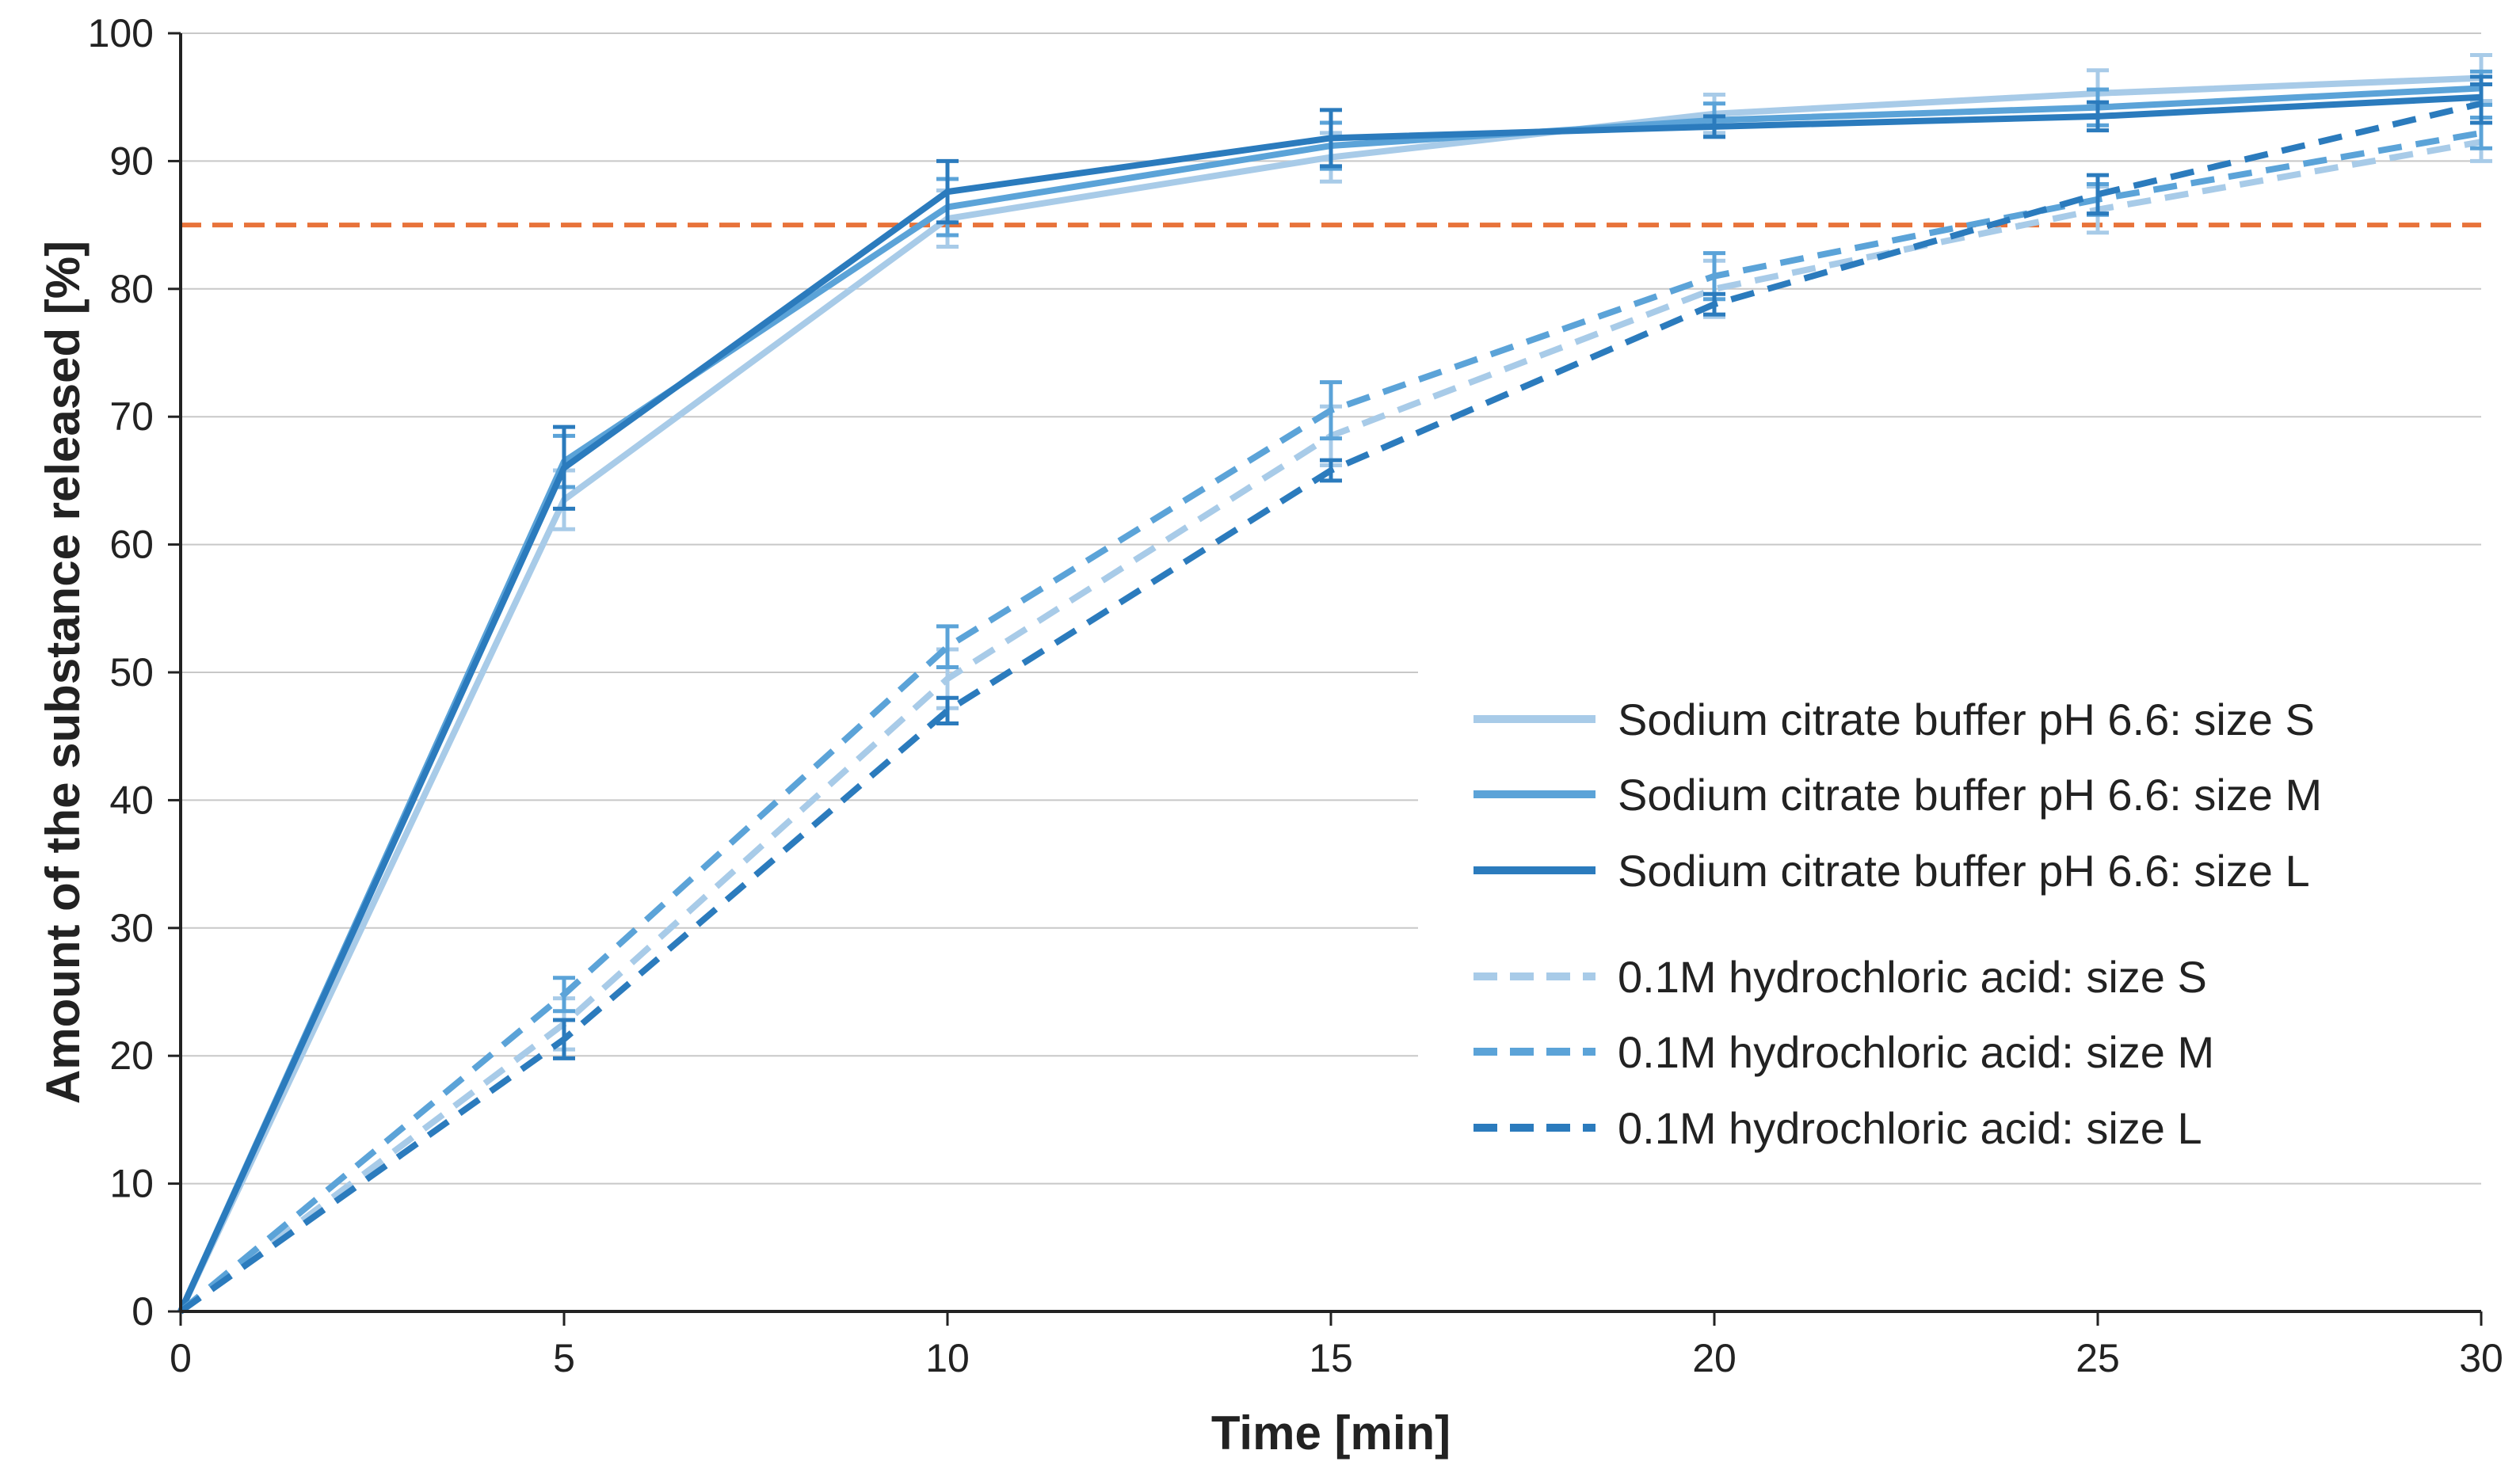  What do you see at coordinates (131, 545) in the screenshot?
I see `y-tick-label: 60` at bounding box center [131, 545].